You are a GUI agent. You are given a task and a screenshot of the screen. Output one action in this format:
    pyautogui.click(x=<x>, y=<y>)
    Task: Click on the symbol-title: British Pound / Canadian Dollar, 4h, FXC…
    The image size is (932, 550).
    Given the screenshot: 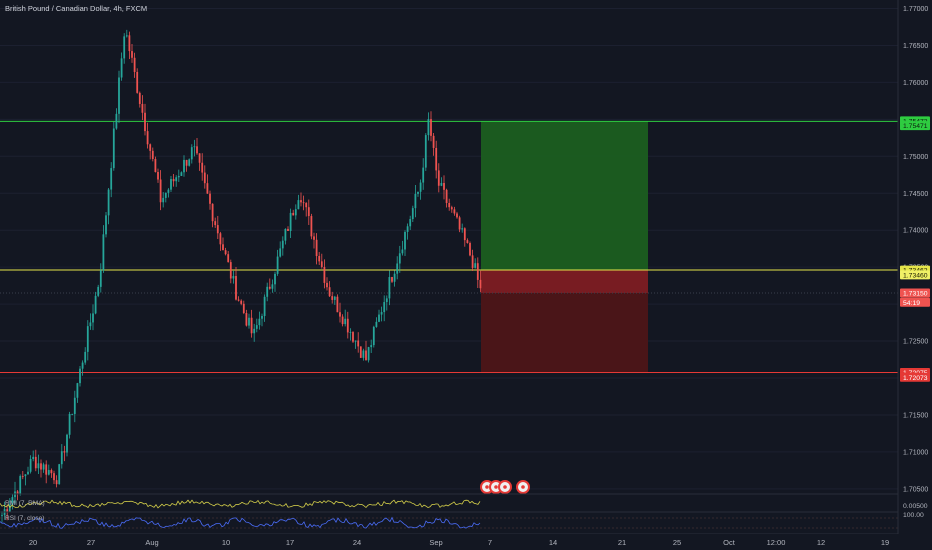 What is the action you would take?
    pyautogui.click(x=76, y=8)
    